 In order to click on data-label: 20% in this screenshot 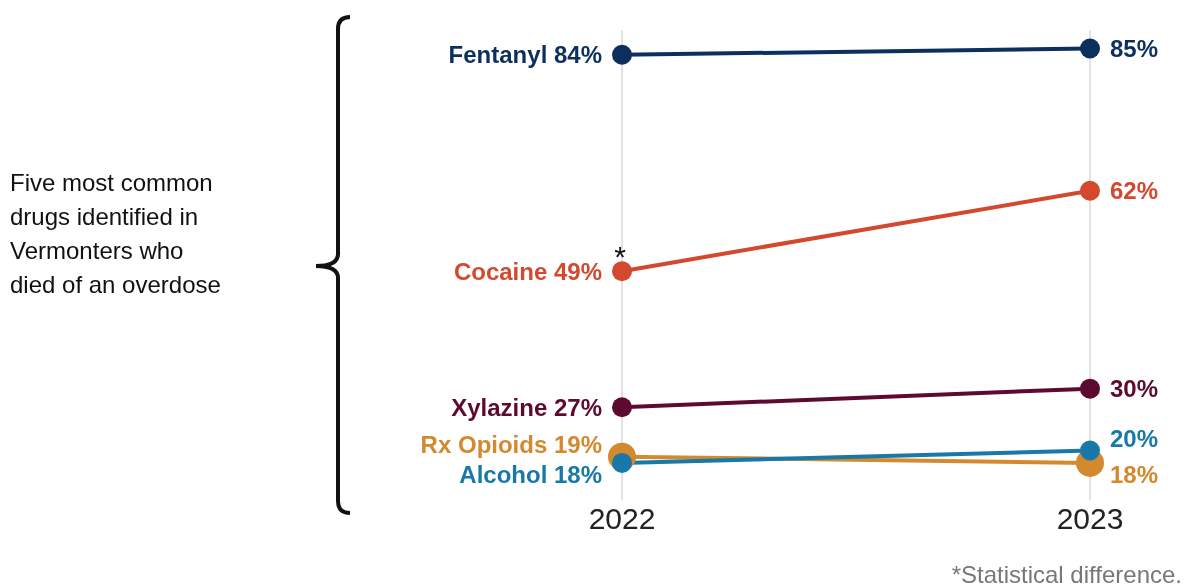, I will do `click(1134, 438)`.